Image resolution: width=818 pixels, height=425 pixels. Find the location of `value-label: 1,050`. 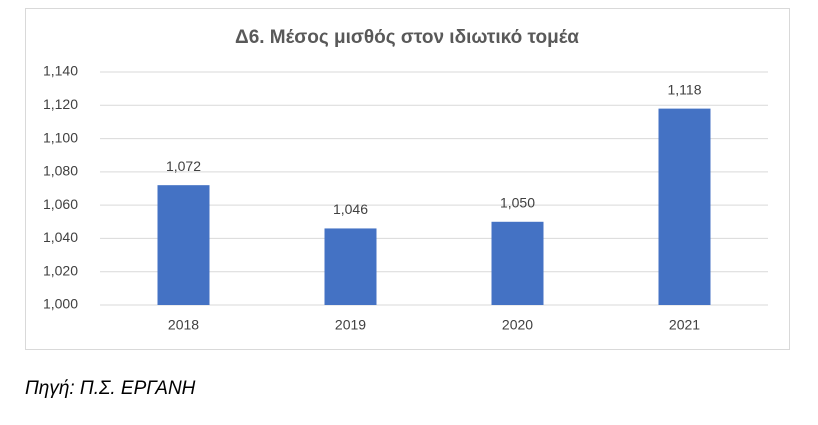

value-label: 1,050 is located at coordinates (517, 202).